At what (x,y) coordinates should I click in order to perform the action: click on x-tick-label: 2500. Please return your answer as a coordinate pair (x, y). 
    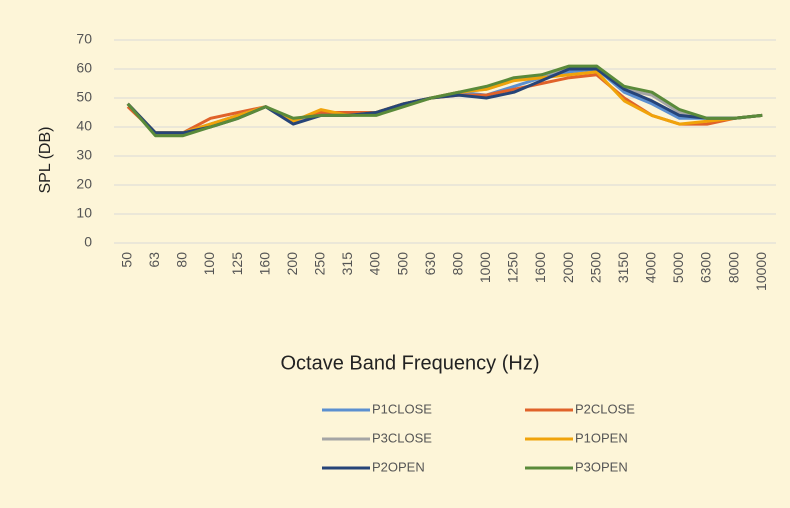
    Looking at the image, I should click on (595, 267).